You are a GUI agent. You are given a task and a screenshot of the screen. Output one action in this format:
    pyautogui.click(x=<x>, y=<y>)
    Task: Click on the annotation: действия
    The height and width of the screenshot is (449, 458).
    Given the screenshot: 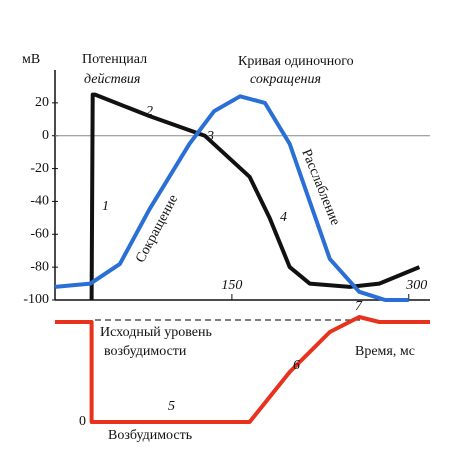 What is the action you would take?
    pyautogui.click(x=112, y=79)
    